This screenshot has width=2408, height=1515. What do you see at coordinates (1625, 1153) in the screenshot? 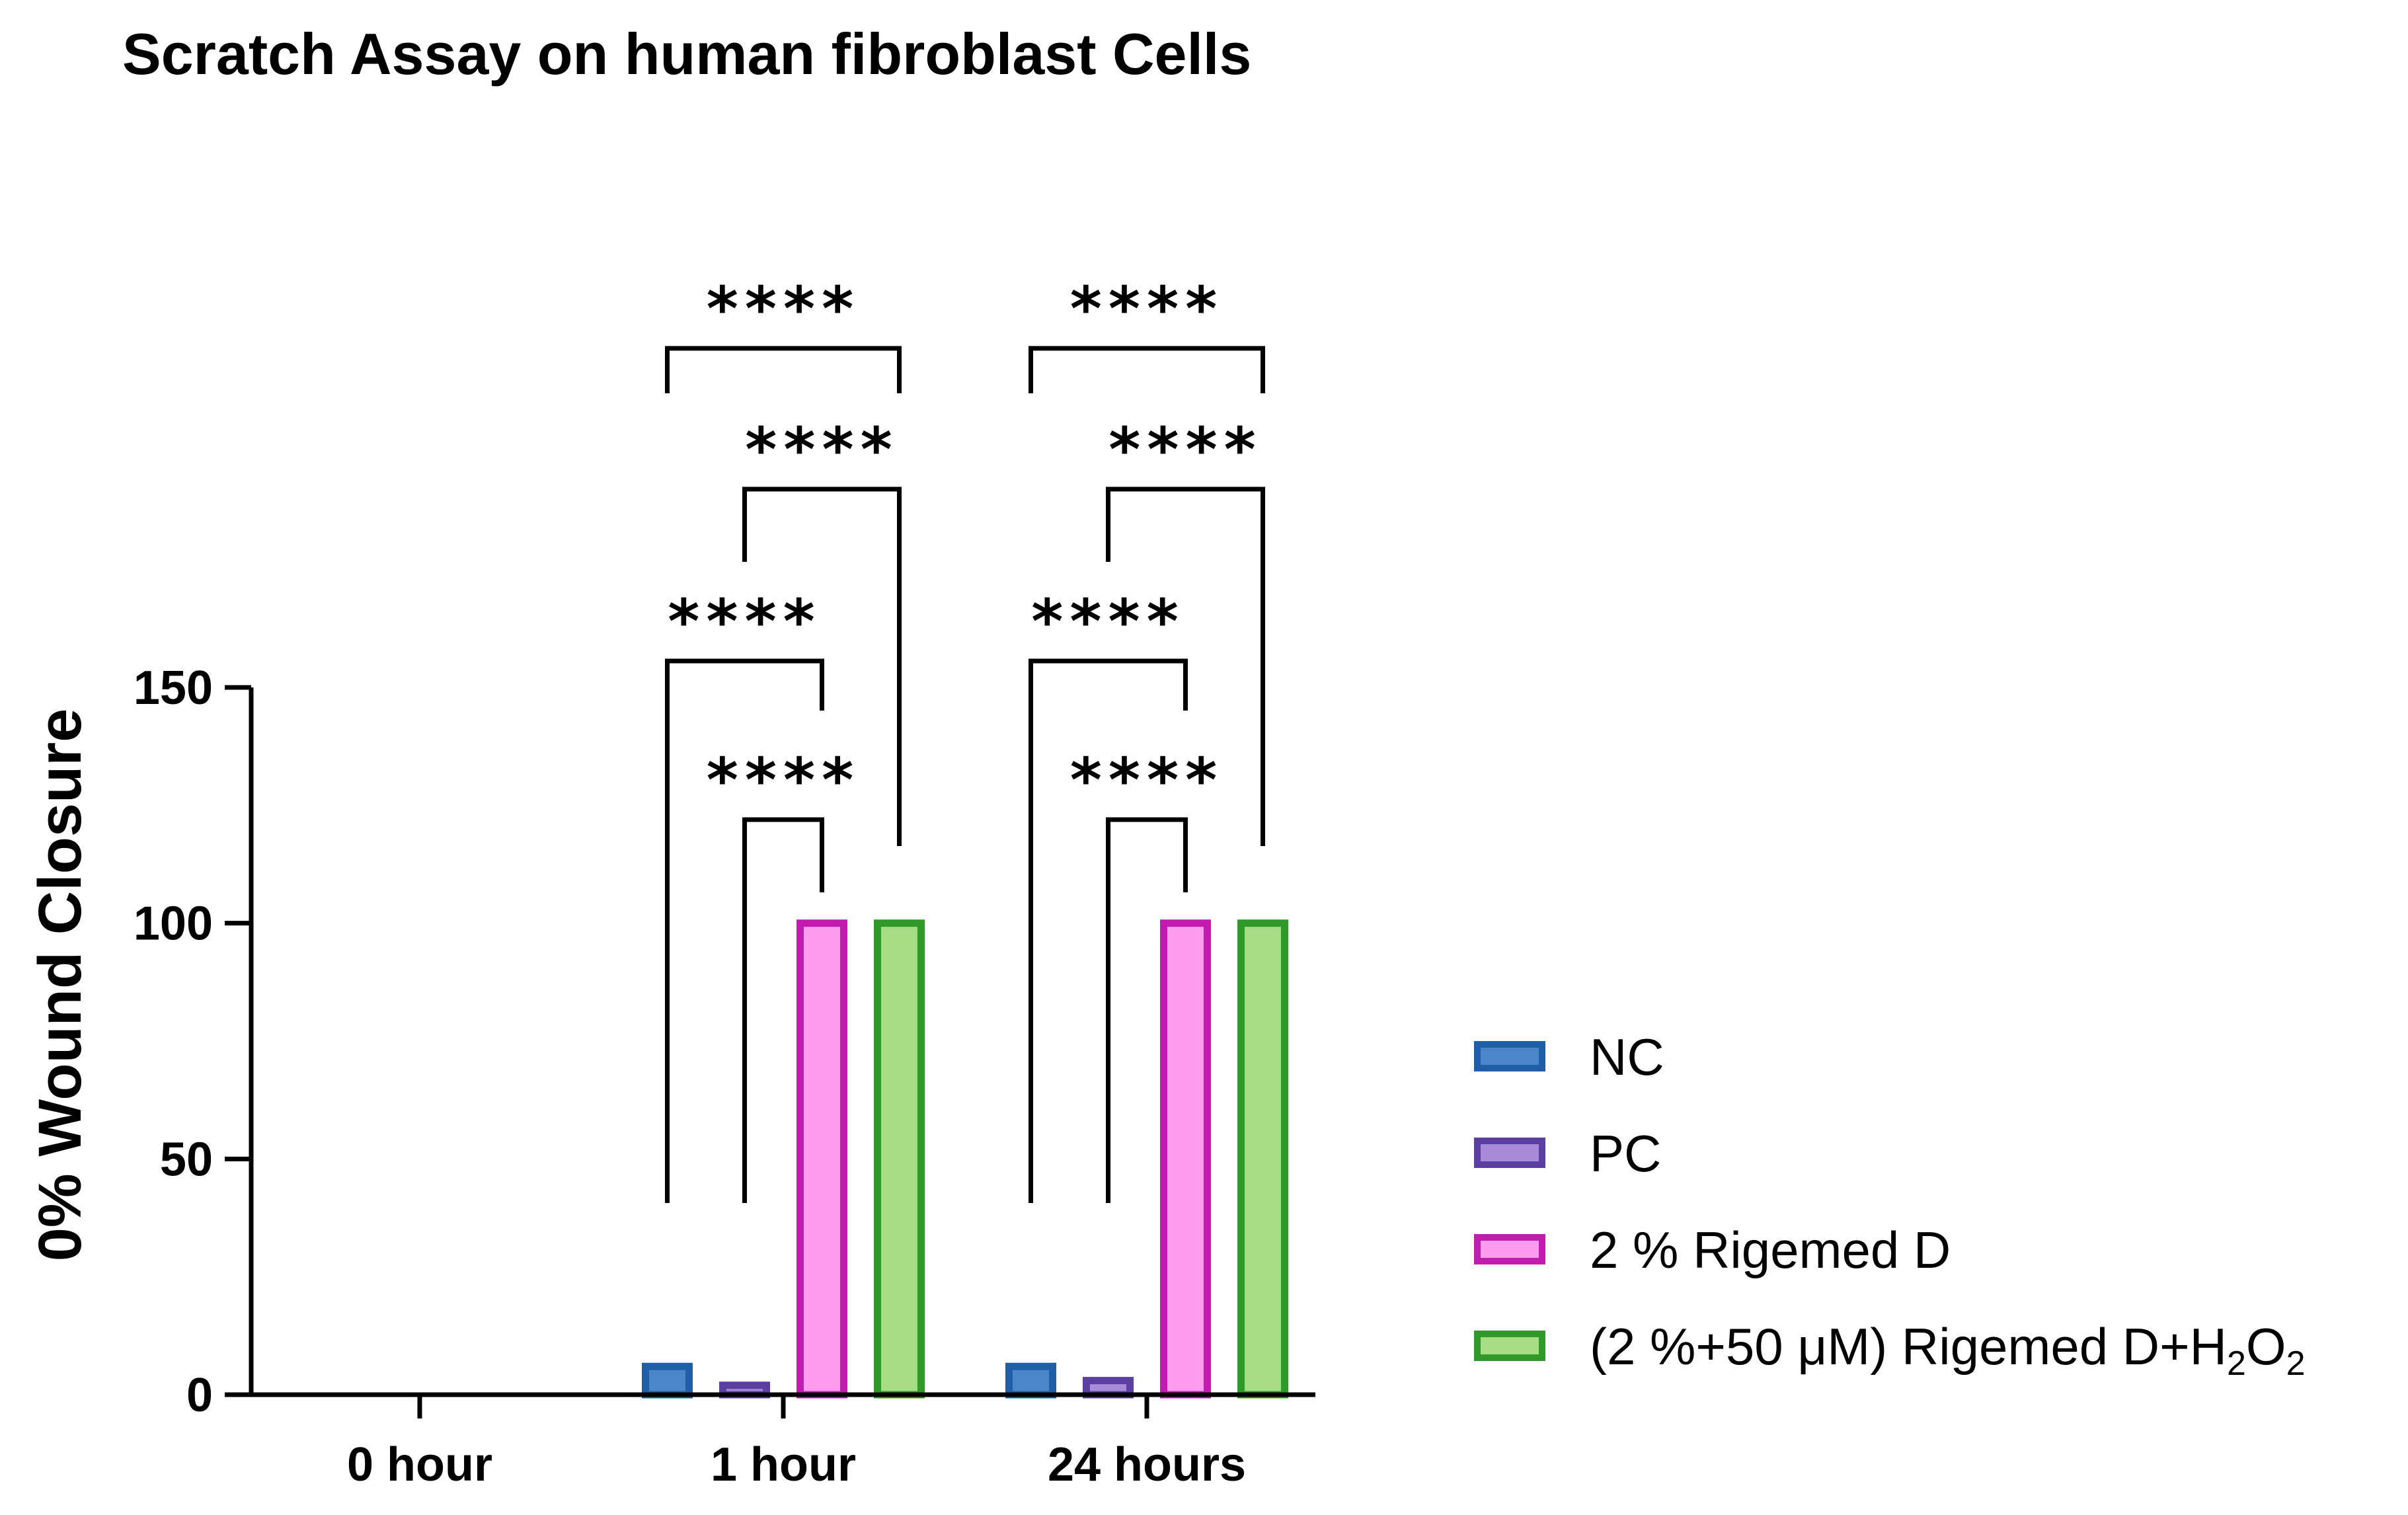
I see `legend-label: PC` at bounding box center [1625, 1153].